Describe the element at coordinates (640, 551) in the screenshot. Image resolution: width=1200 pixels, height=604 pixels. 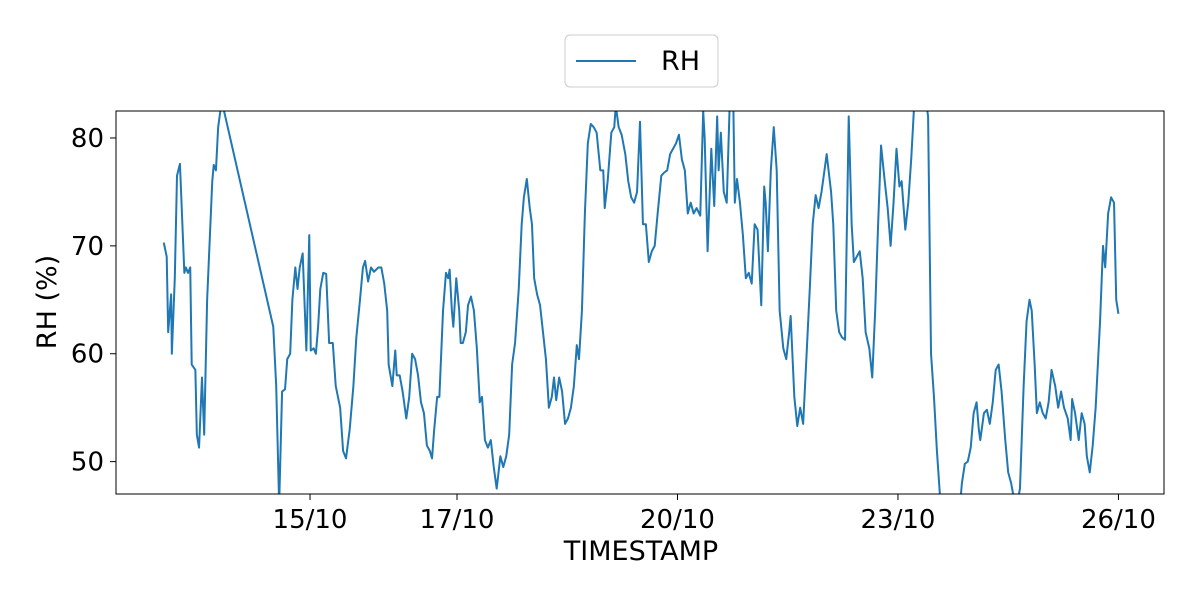
I see `x-axis-label: TIMESTAMP` at that location.